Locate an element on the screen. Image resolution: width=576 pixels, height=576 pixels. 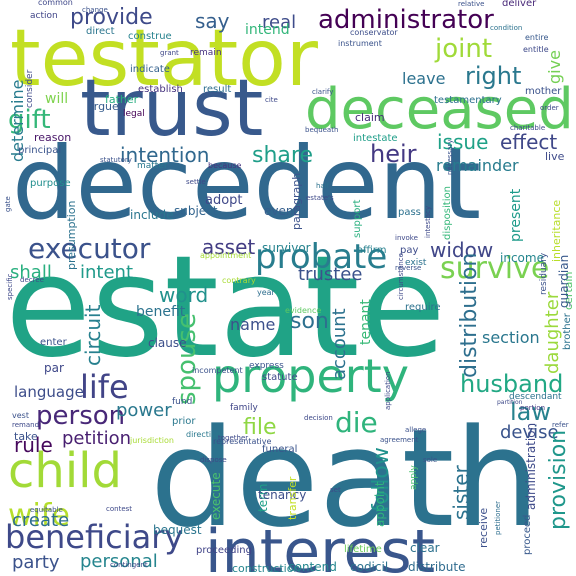
word-mother: mother is located at coordinates (543, 91).